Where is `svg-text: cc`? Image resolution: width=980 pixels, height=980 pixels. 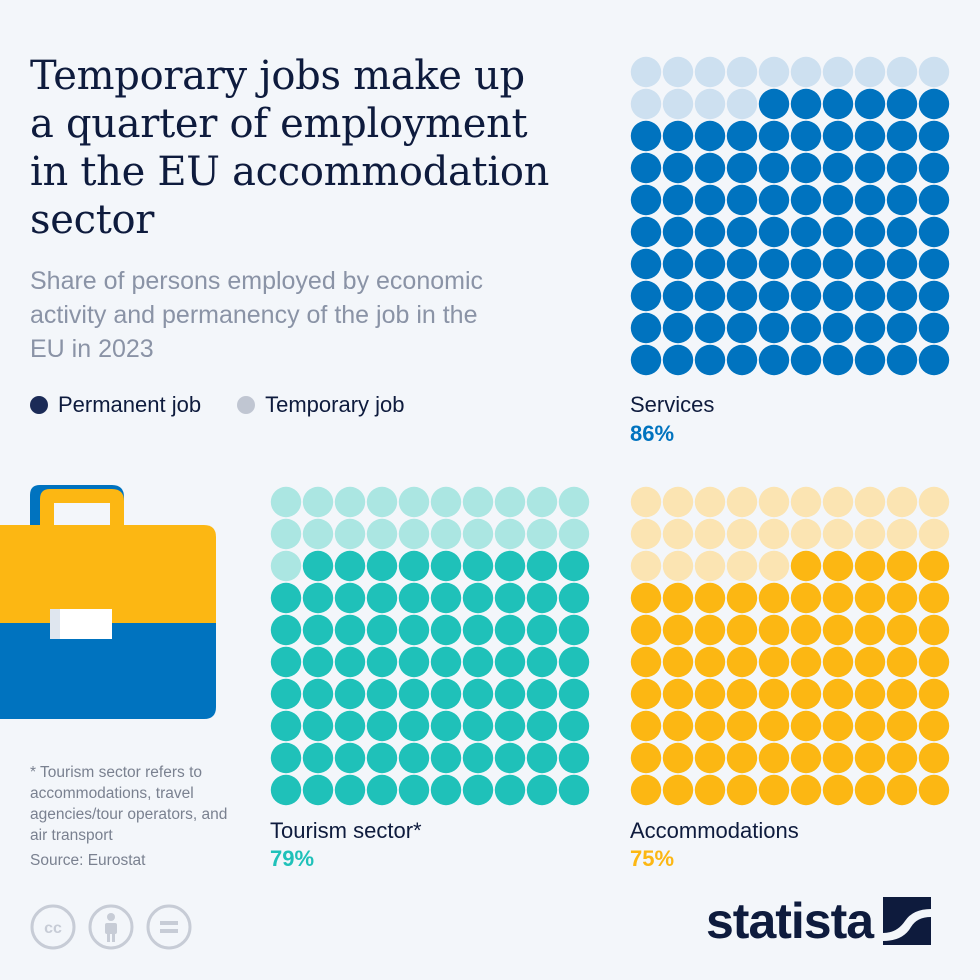
svg-text: cc is located at coordinates (53, 928).